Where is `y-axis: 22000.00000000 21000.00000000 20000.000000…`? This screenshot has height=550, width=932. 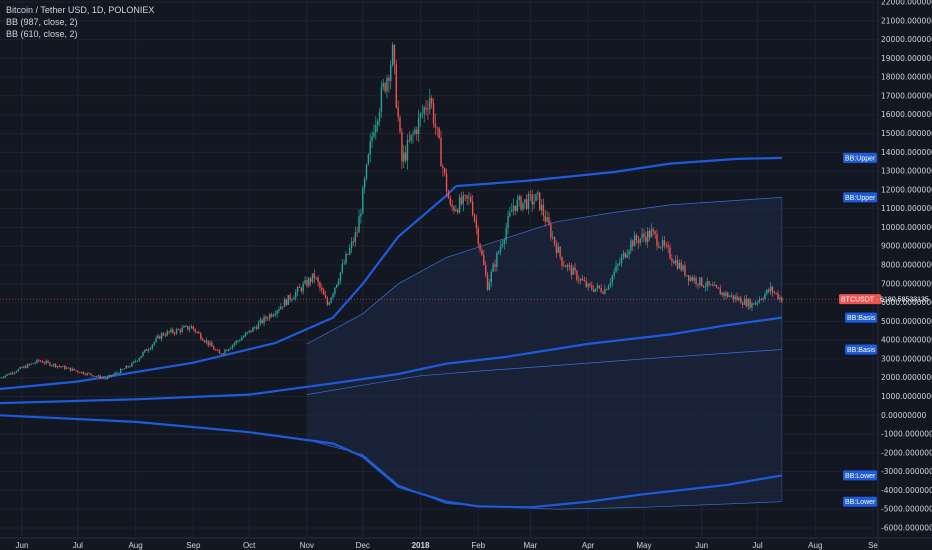 y-axis: 22000.00000000 21000.00000000 20000.000000… is located at coordinates (904, 275).